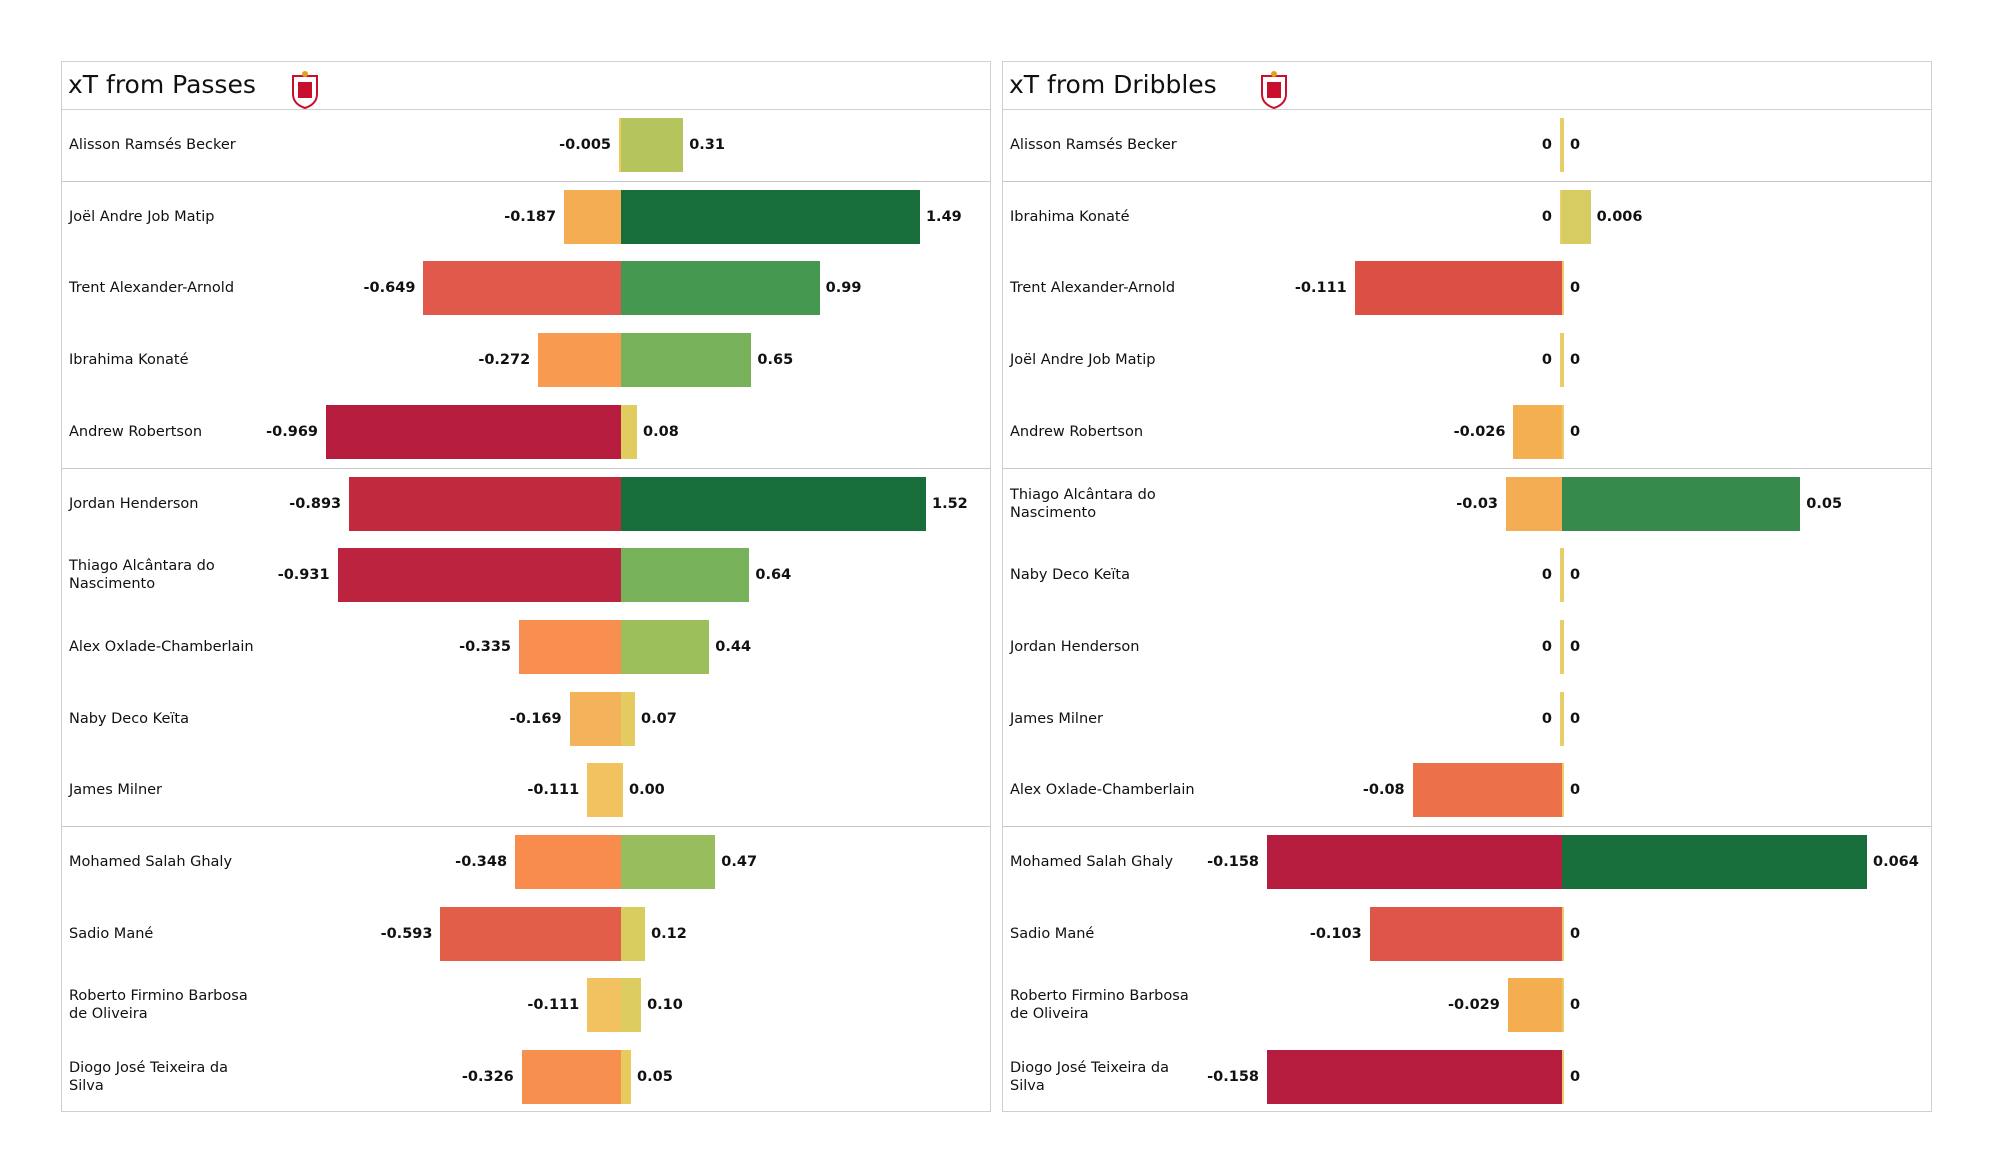 Image resolution: width=2000 pixels, height=1175 pixels. Describe the element at coordinates (162, 84) in the screenshot. I see `panel-title: xT from Passes` at that location.